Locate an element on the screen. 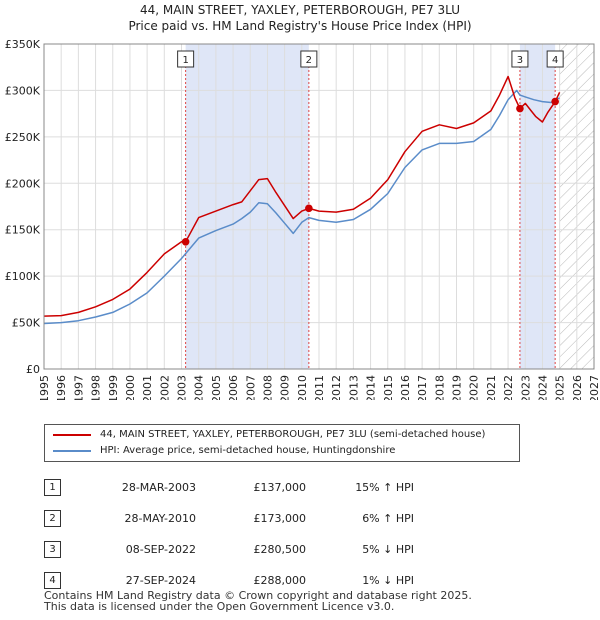 This screenshot has width=600, height=620. sale-price: £173,000 is located at coordinates (280, 518).